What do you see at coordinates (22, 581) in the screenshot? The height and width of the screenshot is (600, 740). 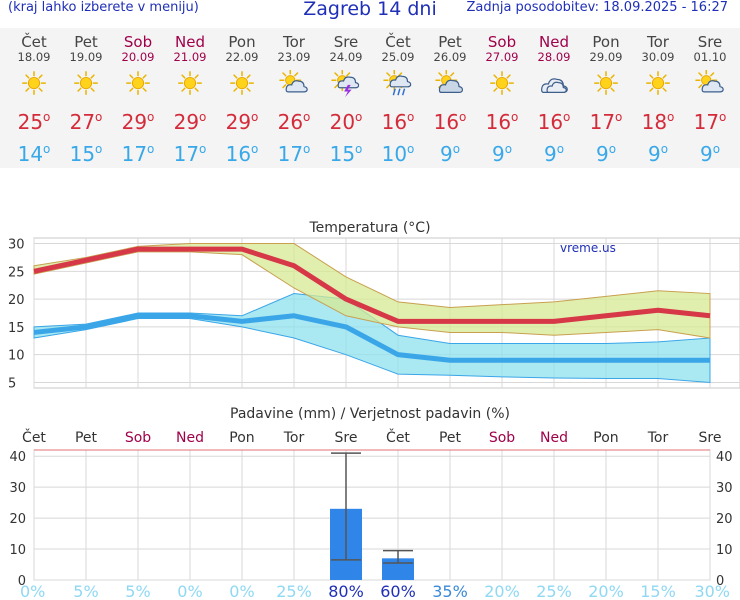 I see `y-tick-label-left: 0` at bounding box center [22, 581].